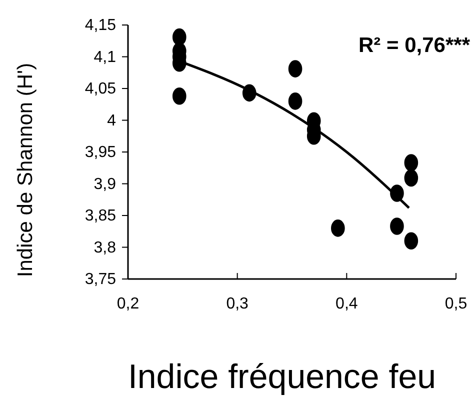 This screenshot has height=403, width=475. What do you see at coordinates (282, 377) in the screenshot?
I see `x-axis-title: Indice fréquence feu` at bounding box center [282, 377].